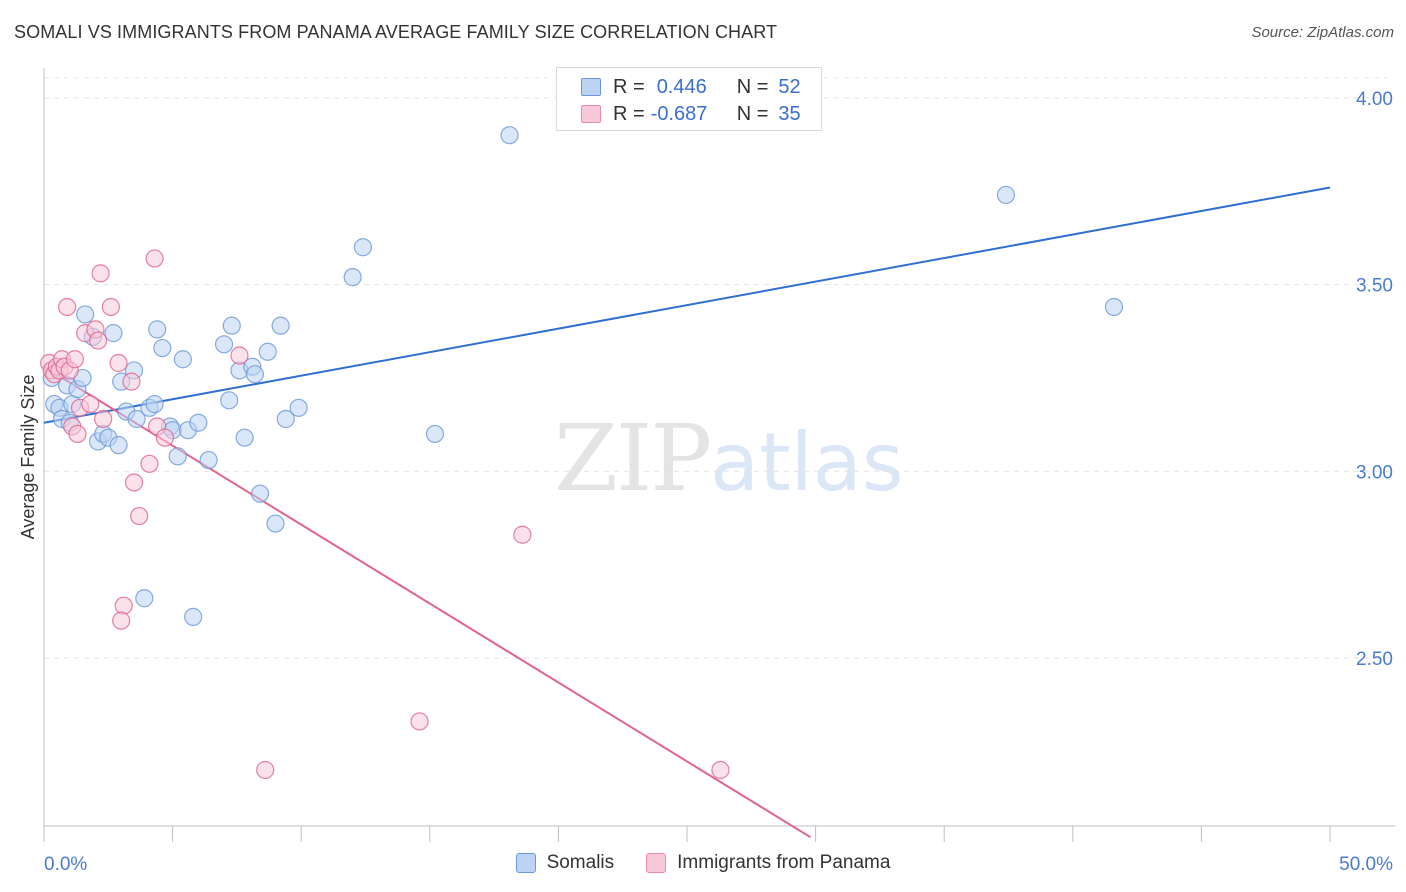 The width and height of the screenshot is (1406, 892). I want to click on legend-r-value: 0.446, so click(681, 86).